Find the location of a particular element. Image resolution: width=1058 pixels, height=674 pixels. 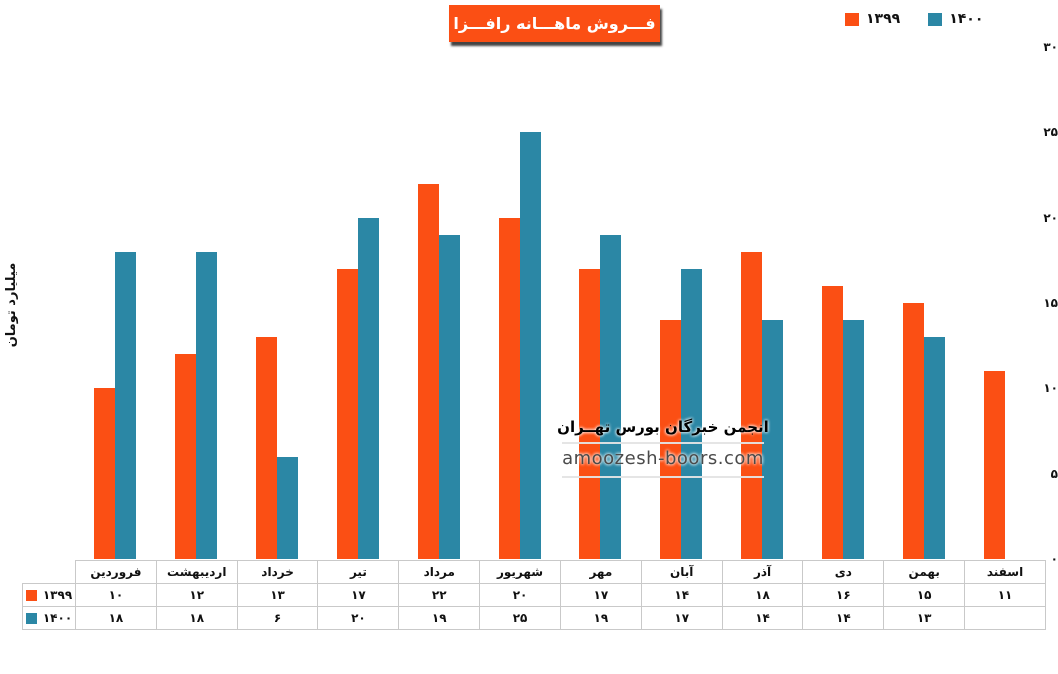

bar-۱۴۰۰-بهمن is located at coordinates (934, 448).